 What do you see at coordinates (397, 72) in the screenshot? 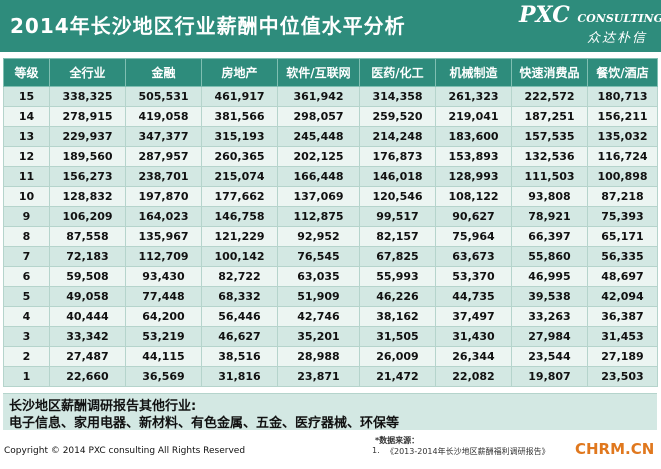
I see `column-header: 医药/化工` at bounding box center [397, 72].